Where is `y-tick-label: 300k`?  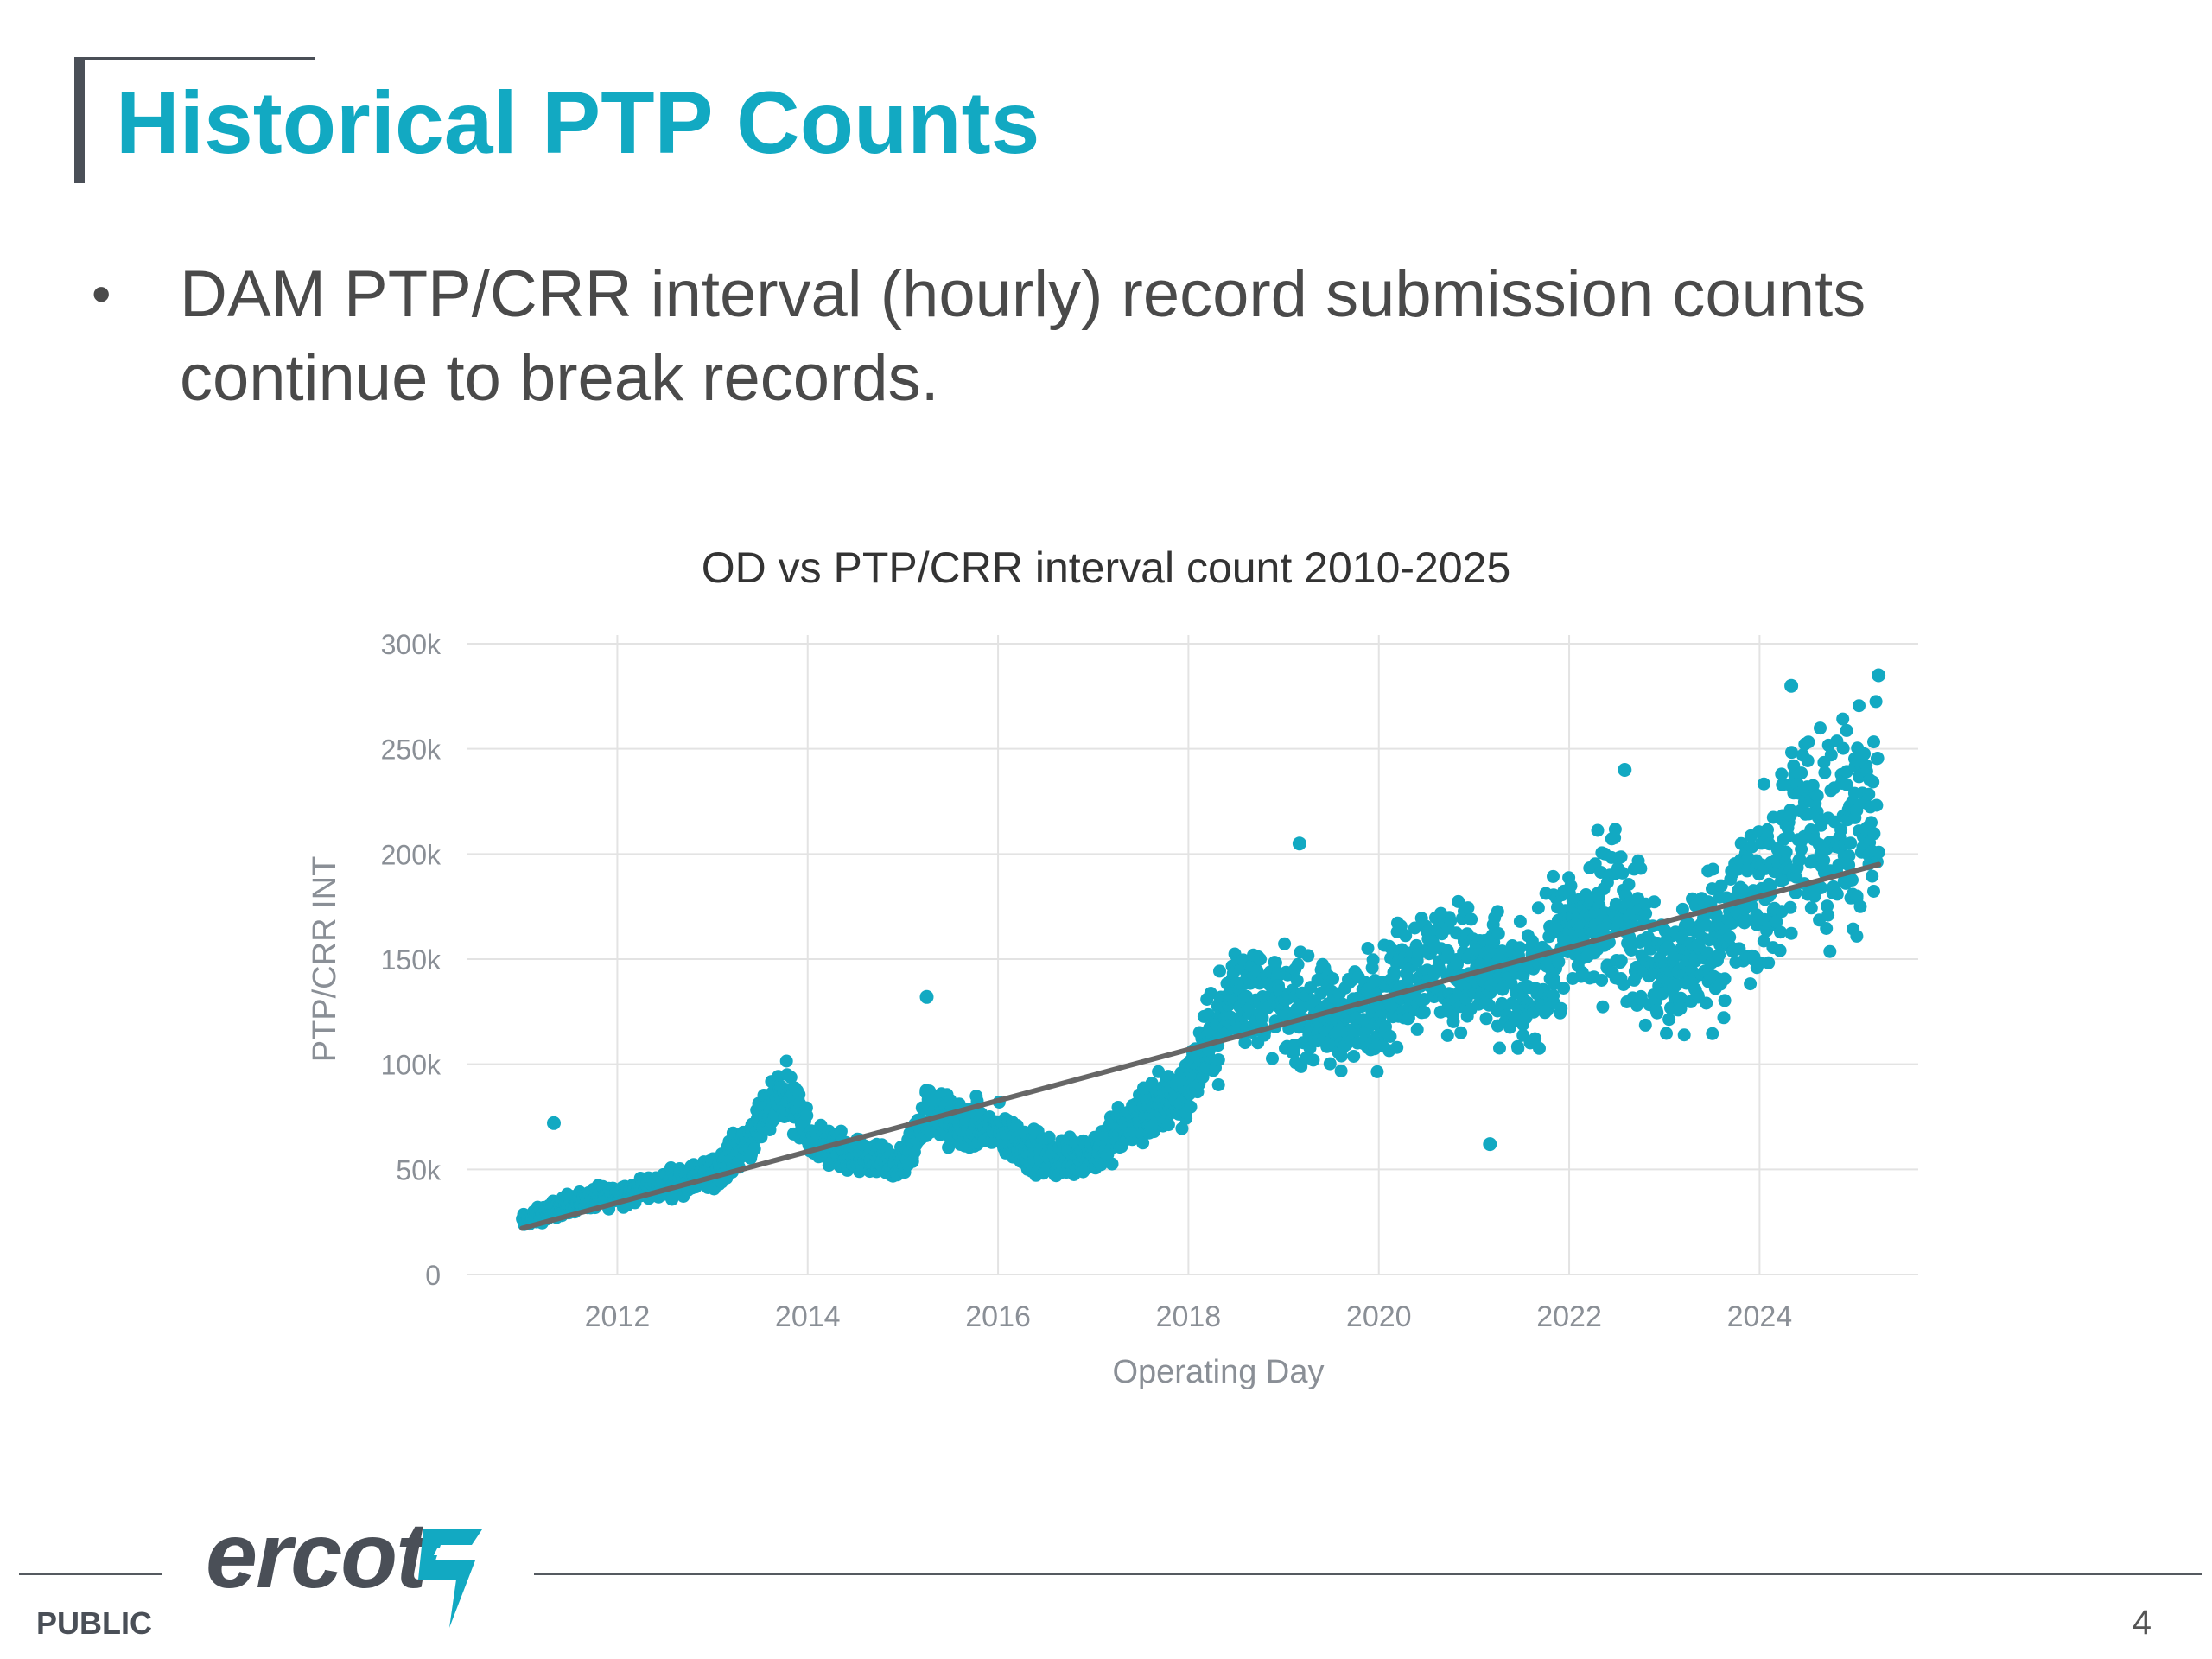
y-tick-label: 300k is located at coordinates (411, 644).